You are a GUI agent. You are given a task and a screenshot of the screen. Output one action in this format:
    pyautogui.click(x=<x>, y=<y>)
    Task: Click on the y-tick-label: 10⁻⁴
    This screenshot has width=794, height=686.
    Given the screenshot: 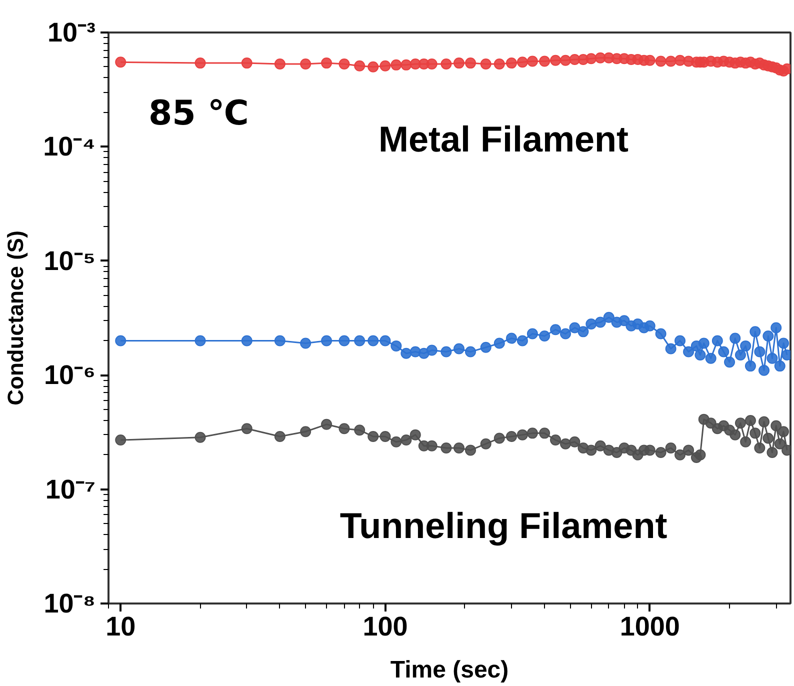 What is the action you would take?
    pyautogui.click(x=69, y=147)
    